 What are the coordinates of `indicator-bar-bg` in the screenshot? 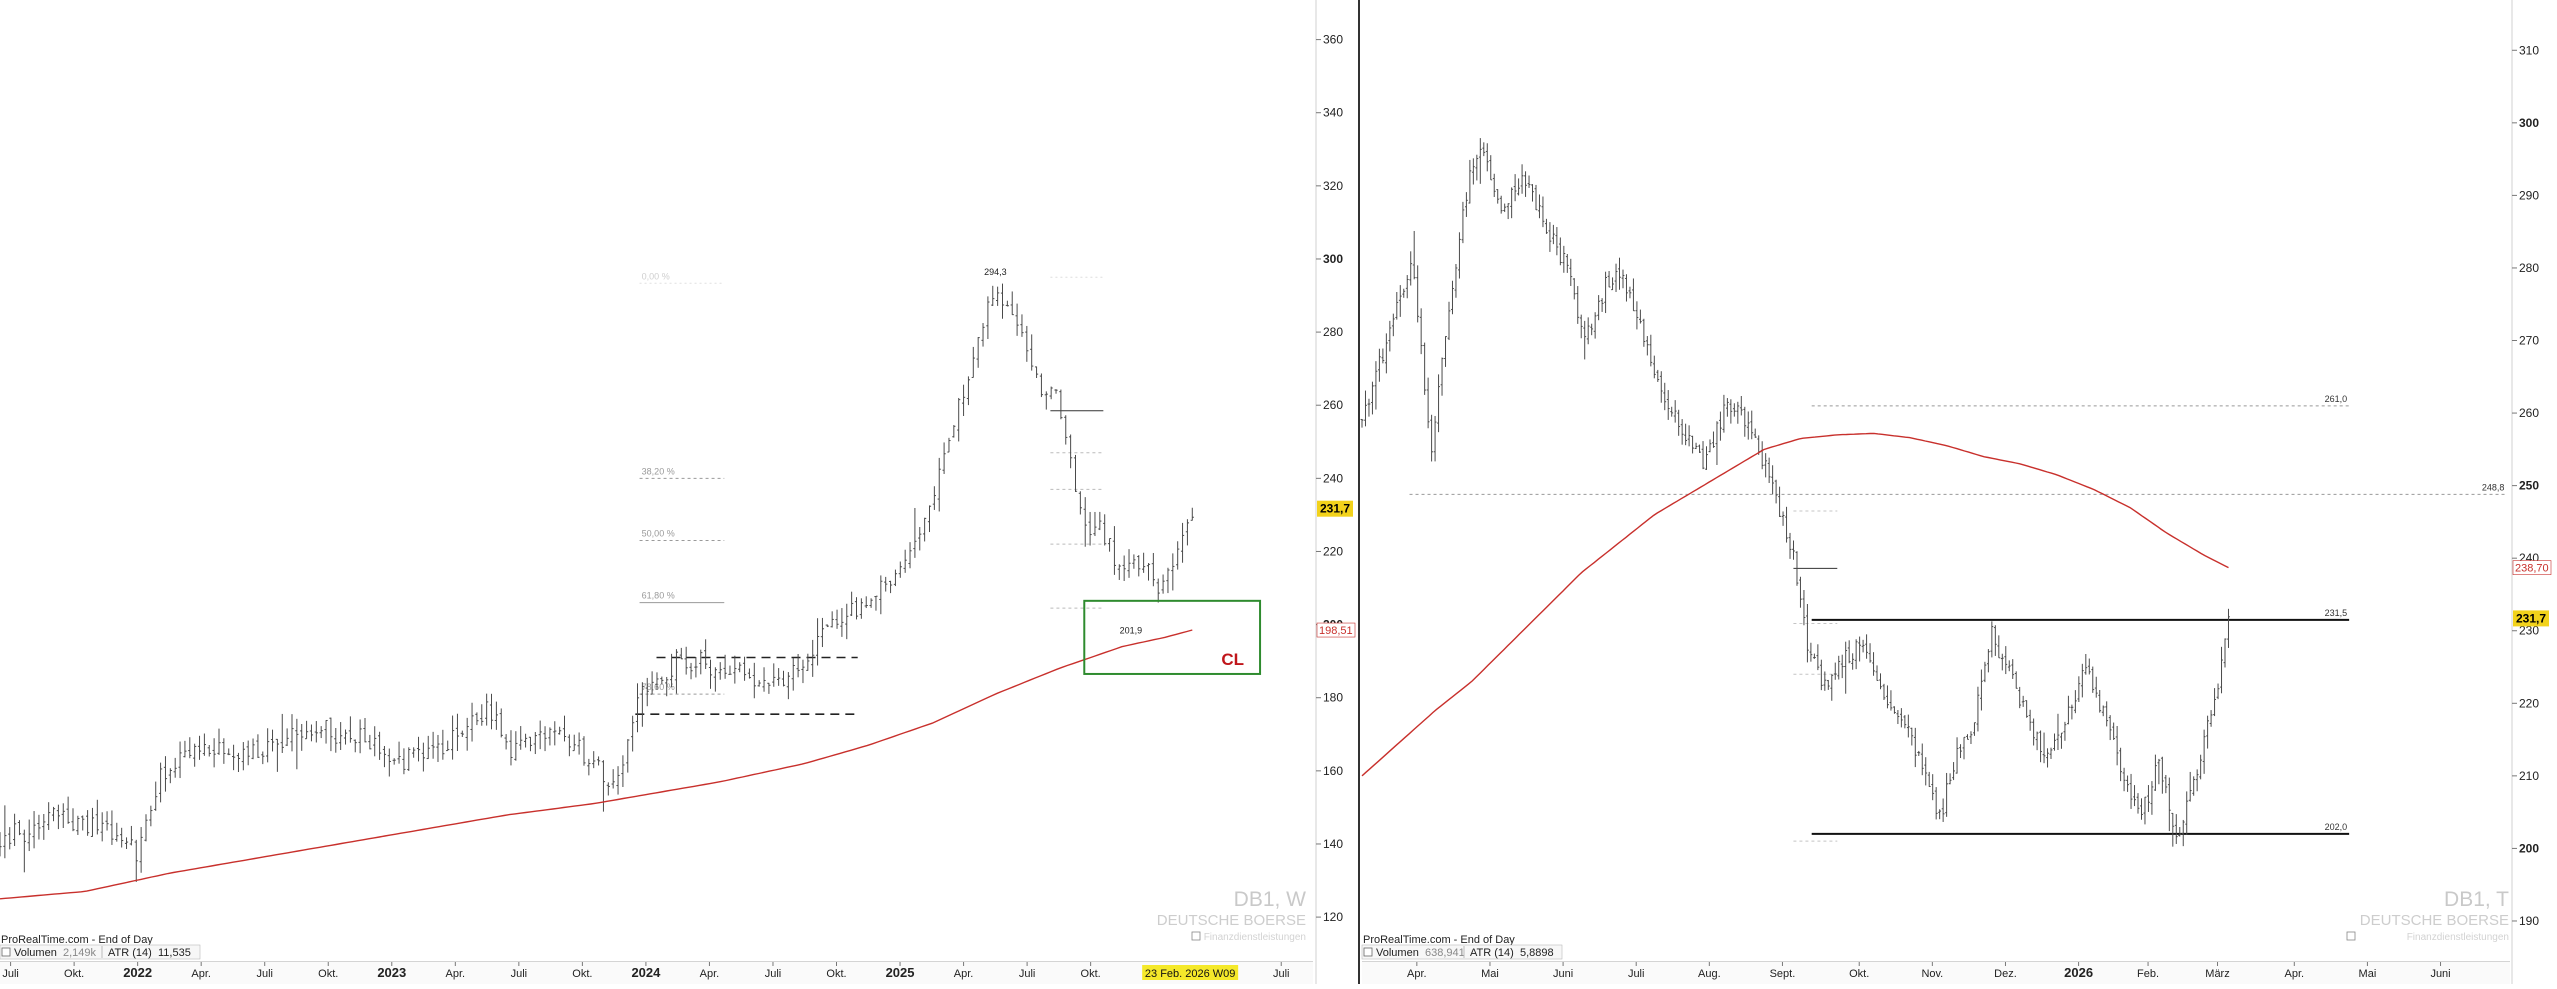 It's located at (1462, 952).